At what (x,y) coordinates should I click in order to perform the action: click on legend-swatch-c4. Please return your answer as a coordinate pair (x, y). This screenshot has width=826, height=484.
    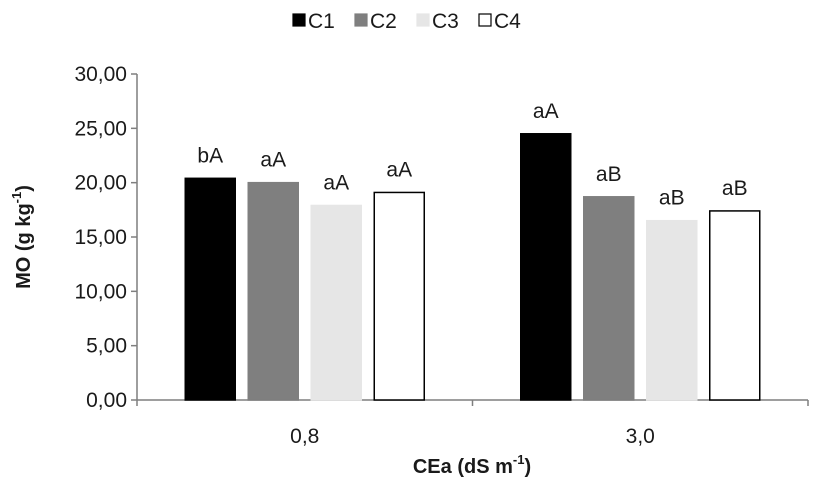
    Looking at the image, I should click on (485, 20).